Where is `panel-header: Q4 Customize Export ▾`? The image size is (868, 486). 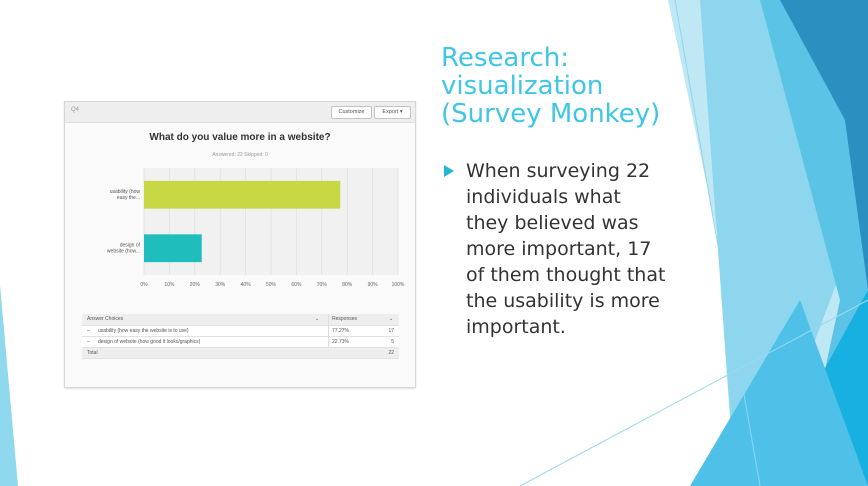 panel-header: Q4 Customize Export ▾ is located at coordinates (240, 112).